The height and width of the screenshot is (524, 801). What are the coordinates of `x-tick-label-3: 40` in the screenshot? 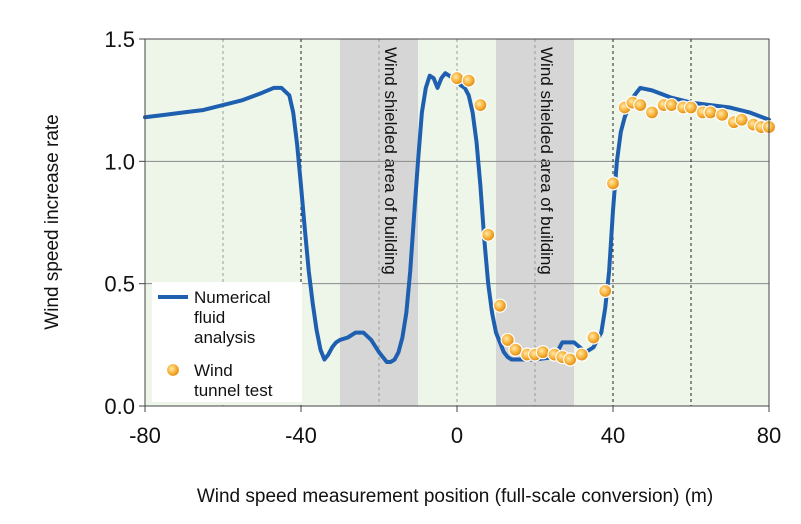 It's located at (613, 435).